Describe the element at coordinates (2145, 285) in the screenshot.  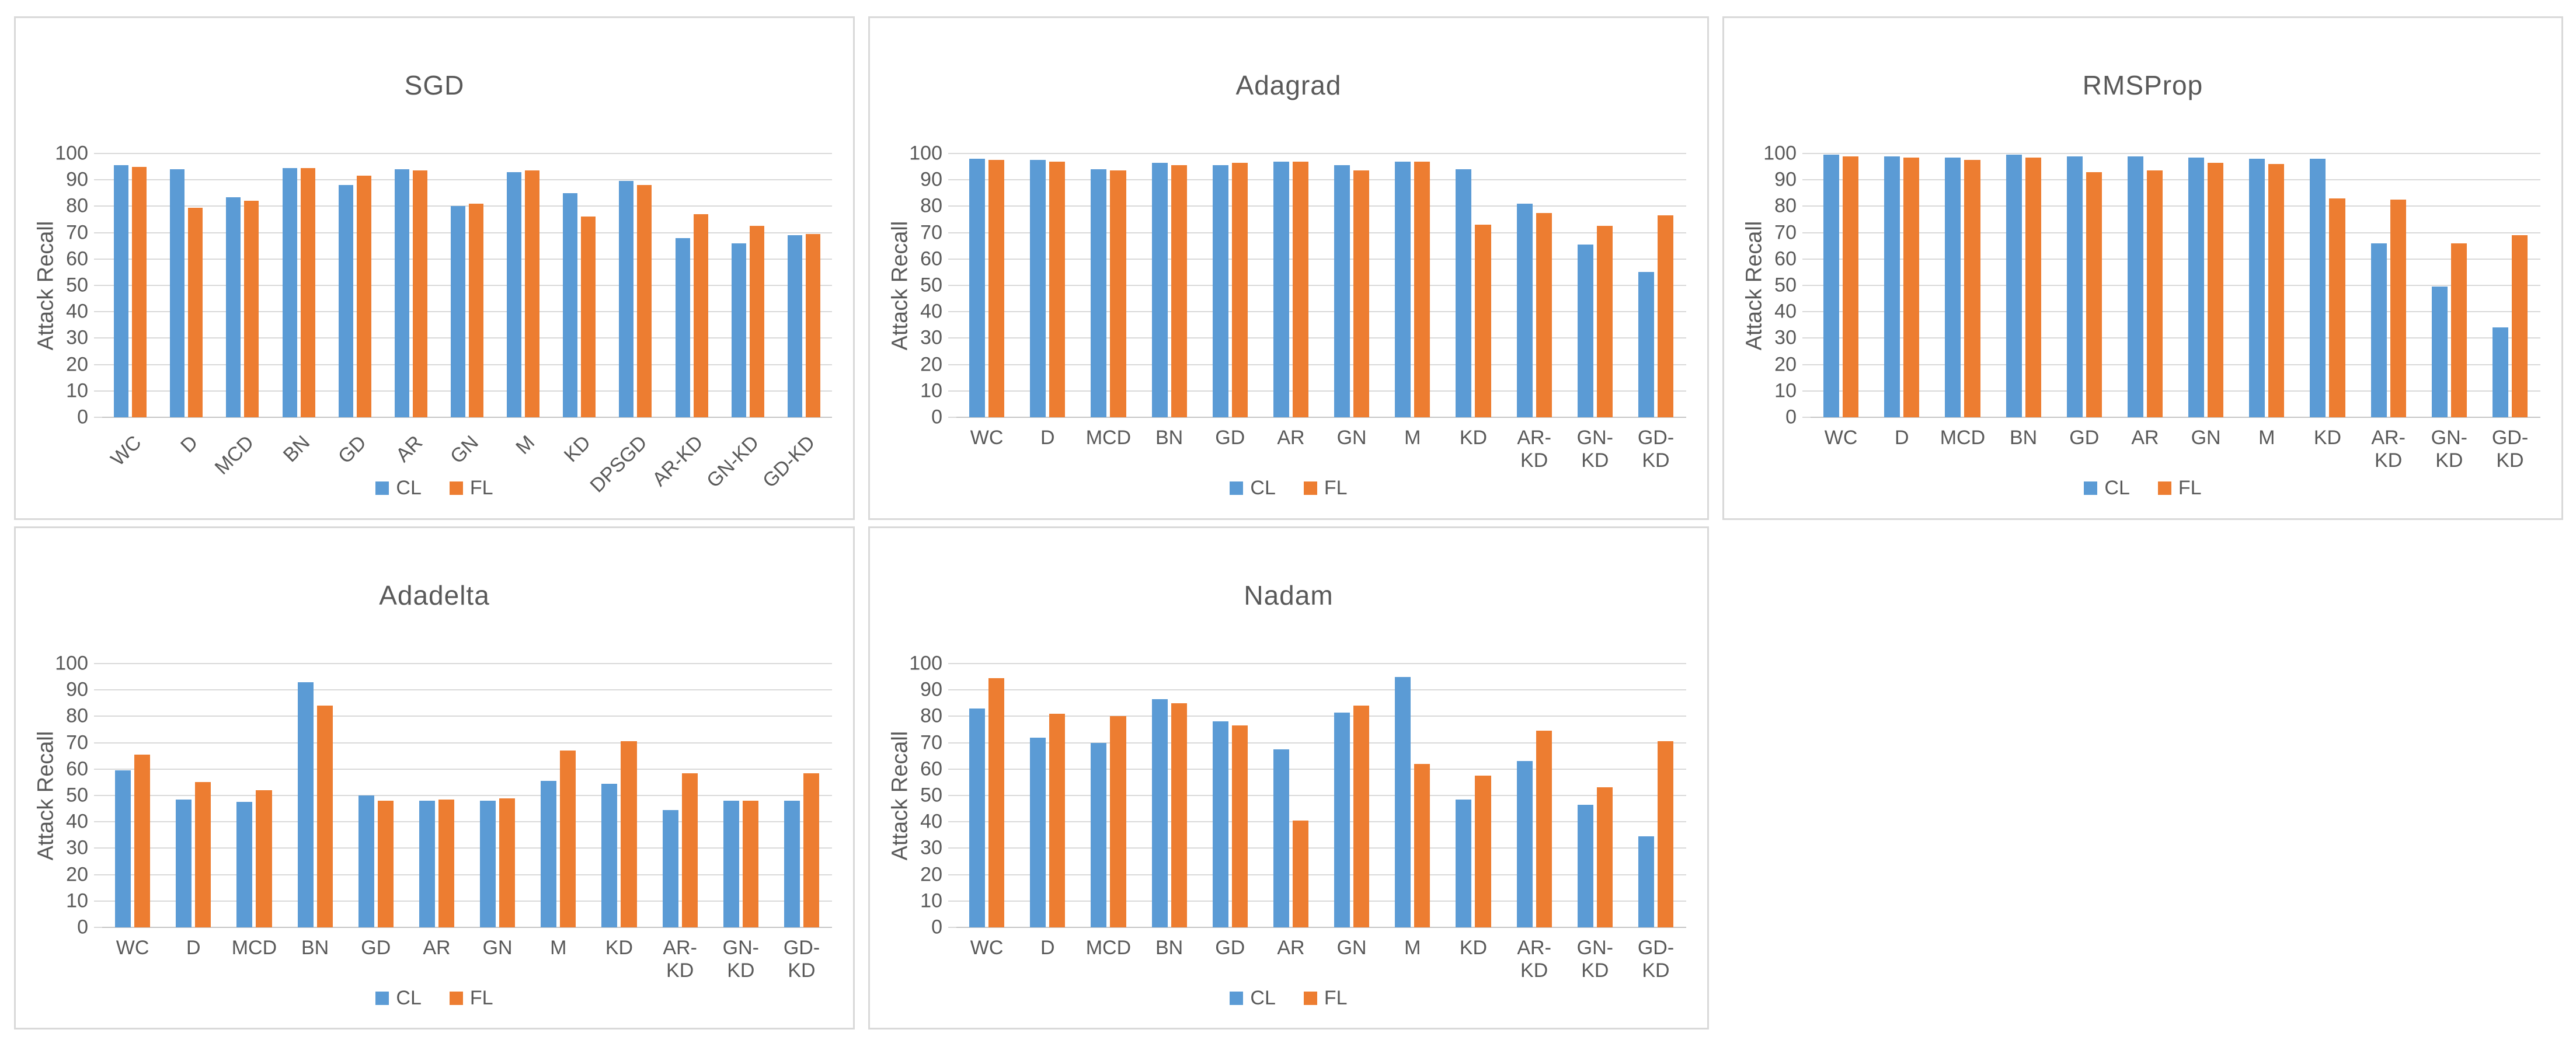
I see `bar-group-ar` at that location.